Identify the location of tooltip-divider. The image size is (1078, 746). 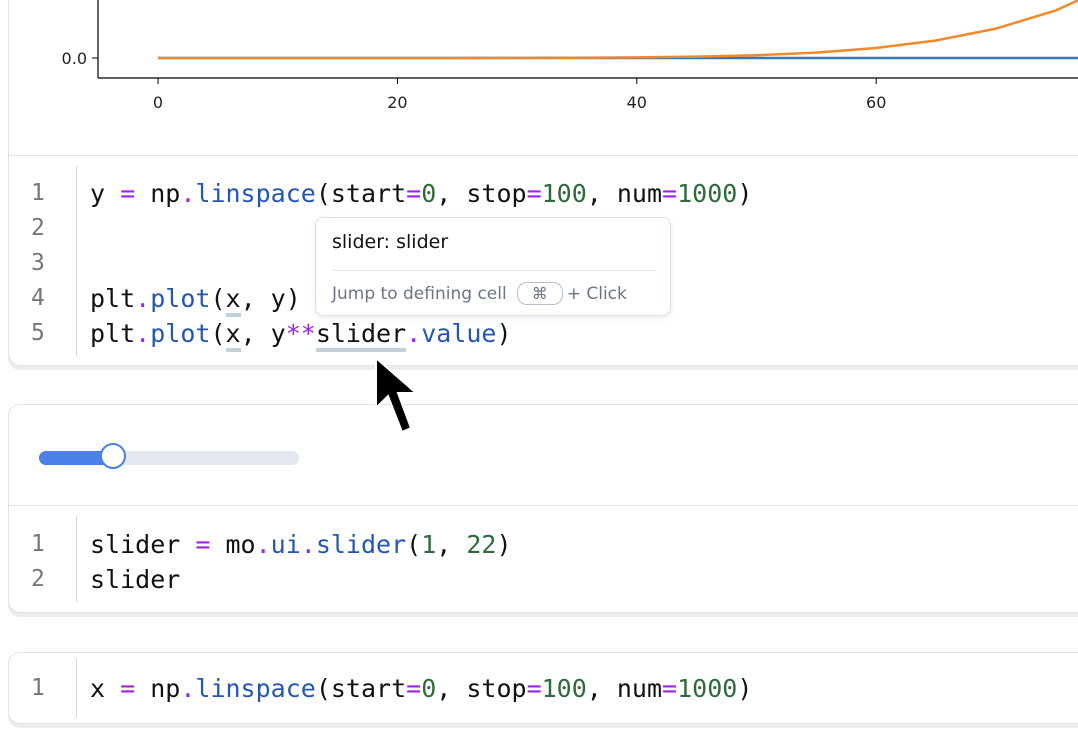
(494, 270).